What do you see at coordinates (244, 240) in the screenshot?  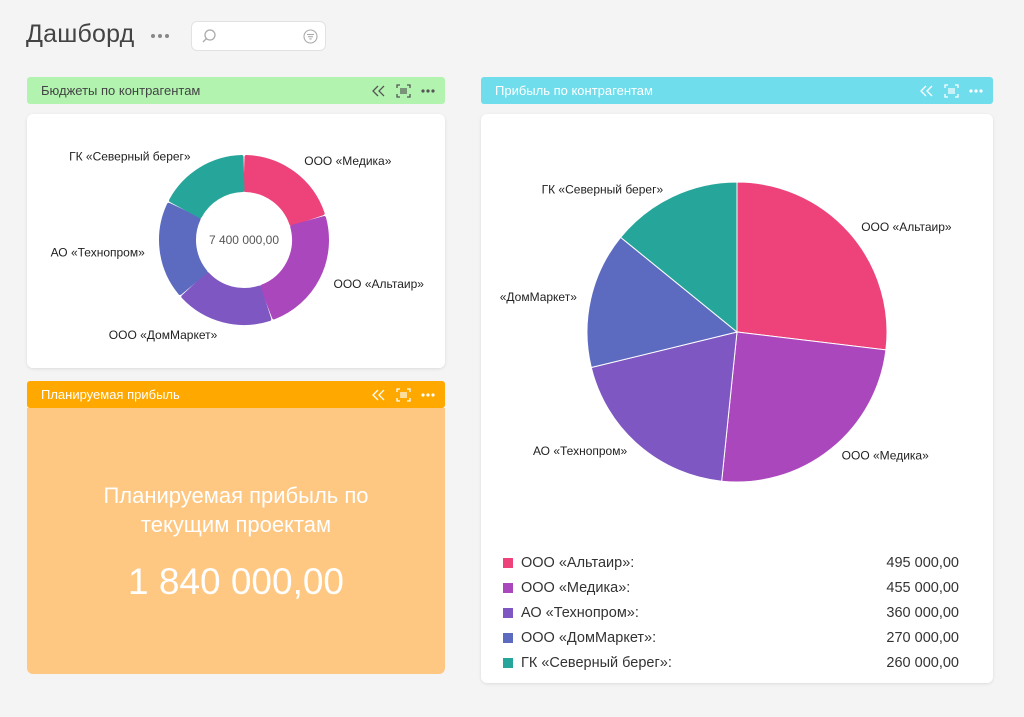 I see `donut-center-total: 7 400 000,00` at bounding box center [244, 240].